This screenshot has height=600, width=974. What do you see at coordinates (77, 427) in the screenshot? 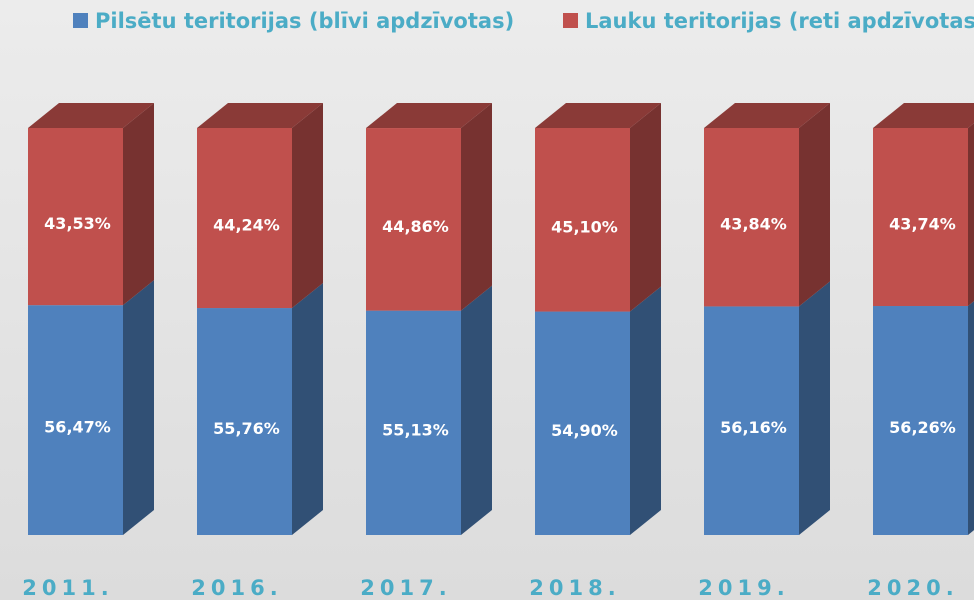
I see `data-label: 56,47%` at bounding box center [77, 427].